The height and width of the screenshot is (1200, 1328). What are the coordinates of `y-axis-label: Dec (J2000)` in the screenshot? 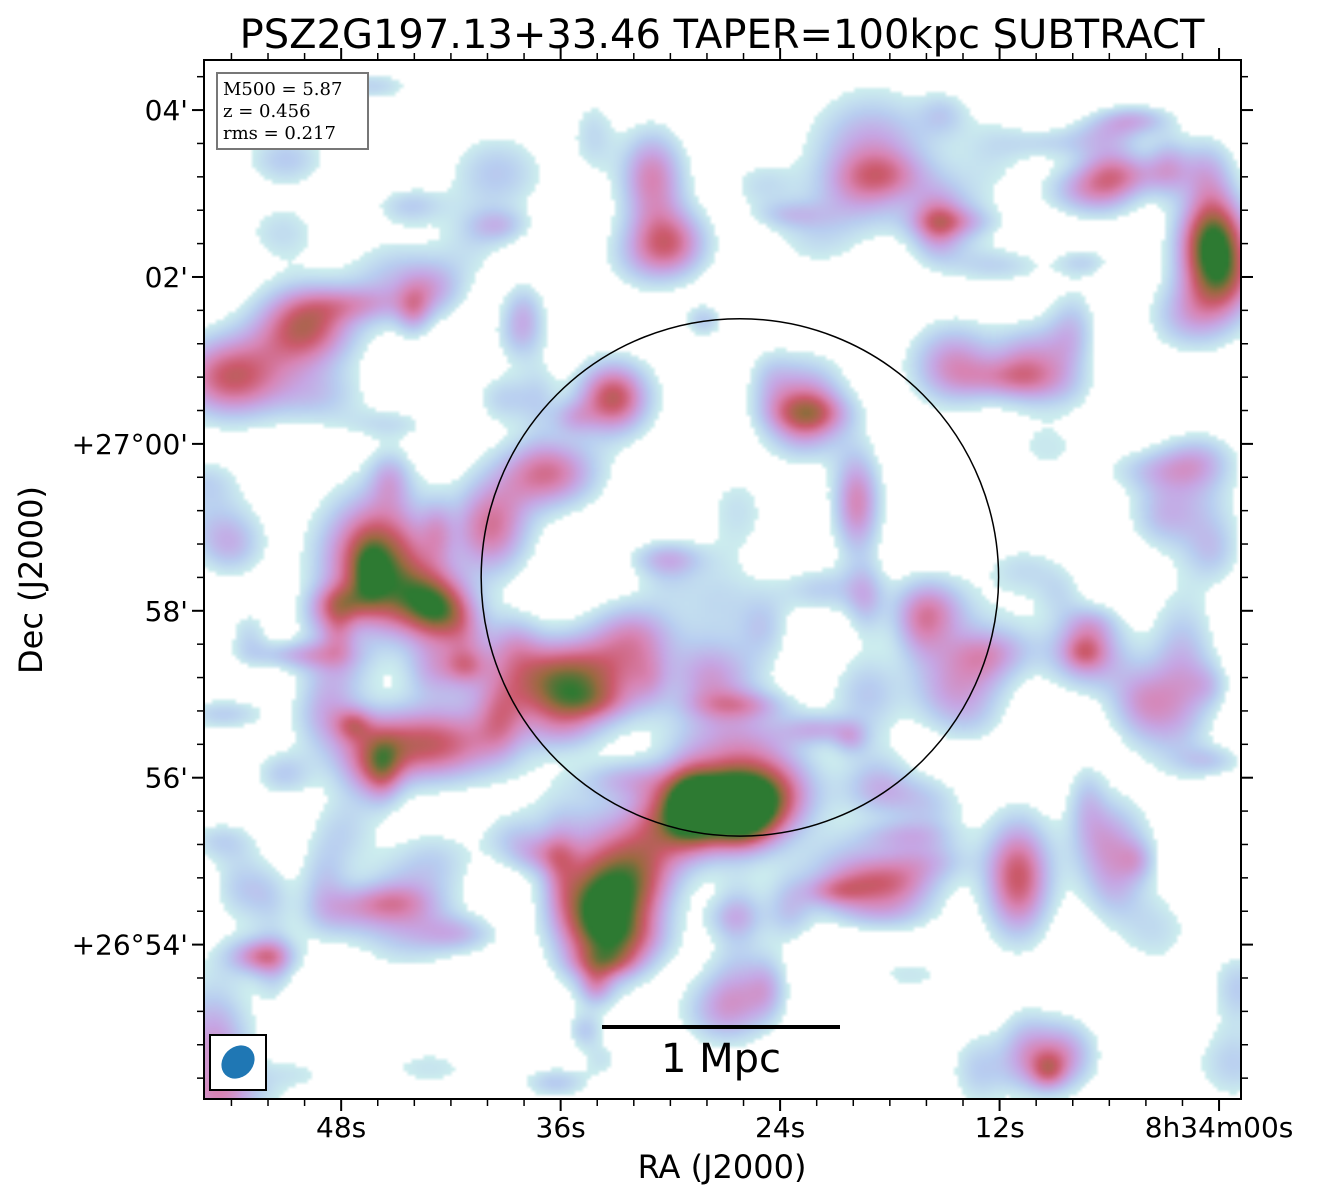 It's located at (31, 580).